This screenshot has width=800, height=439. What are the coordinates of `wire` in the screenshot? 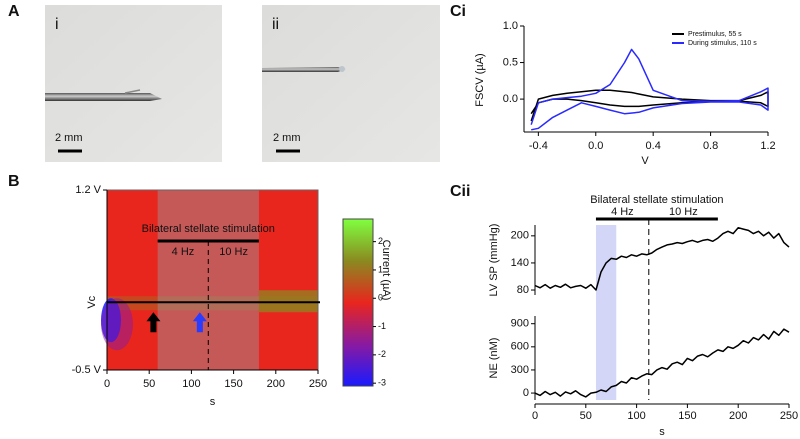 It's located at (304, 69).